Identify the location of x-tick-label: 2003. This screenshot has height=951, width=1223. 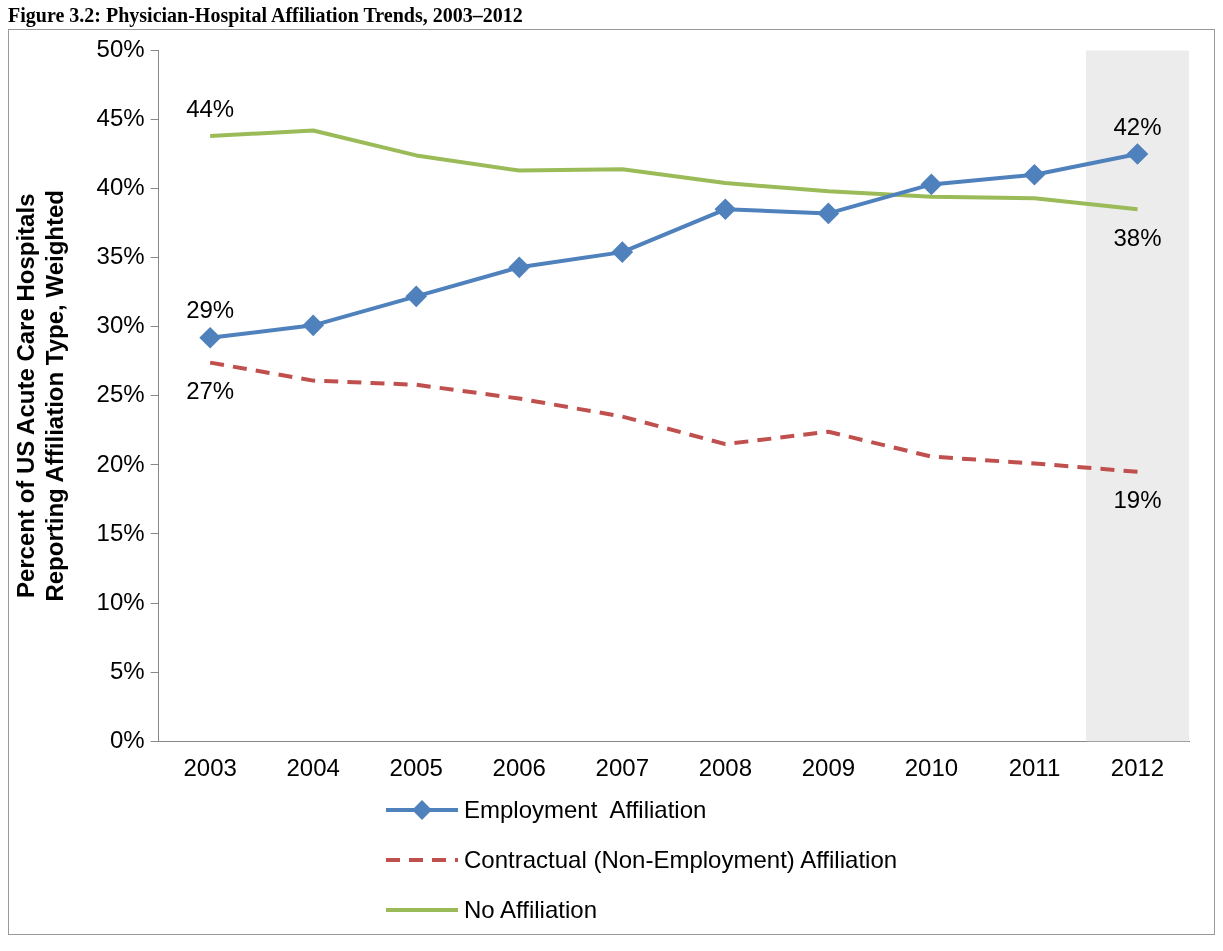
(210, 768).